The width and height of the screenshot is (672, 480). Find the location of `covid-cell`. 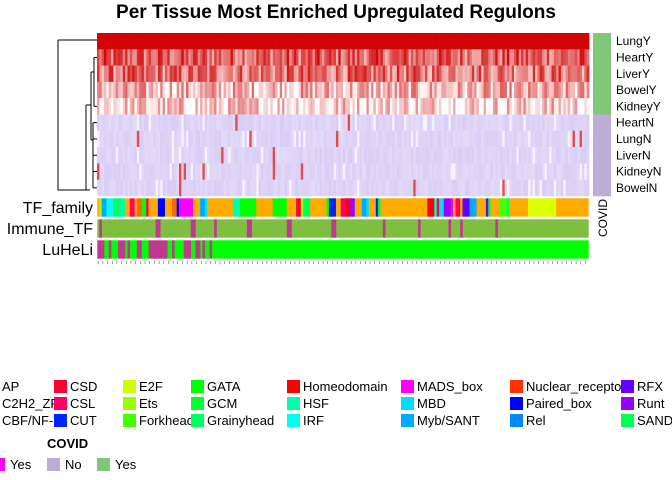

covid-cell is located at coordinates (602, 90).